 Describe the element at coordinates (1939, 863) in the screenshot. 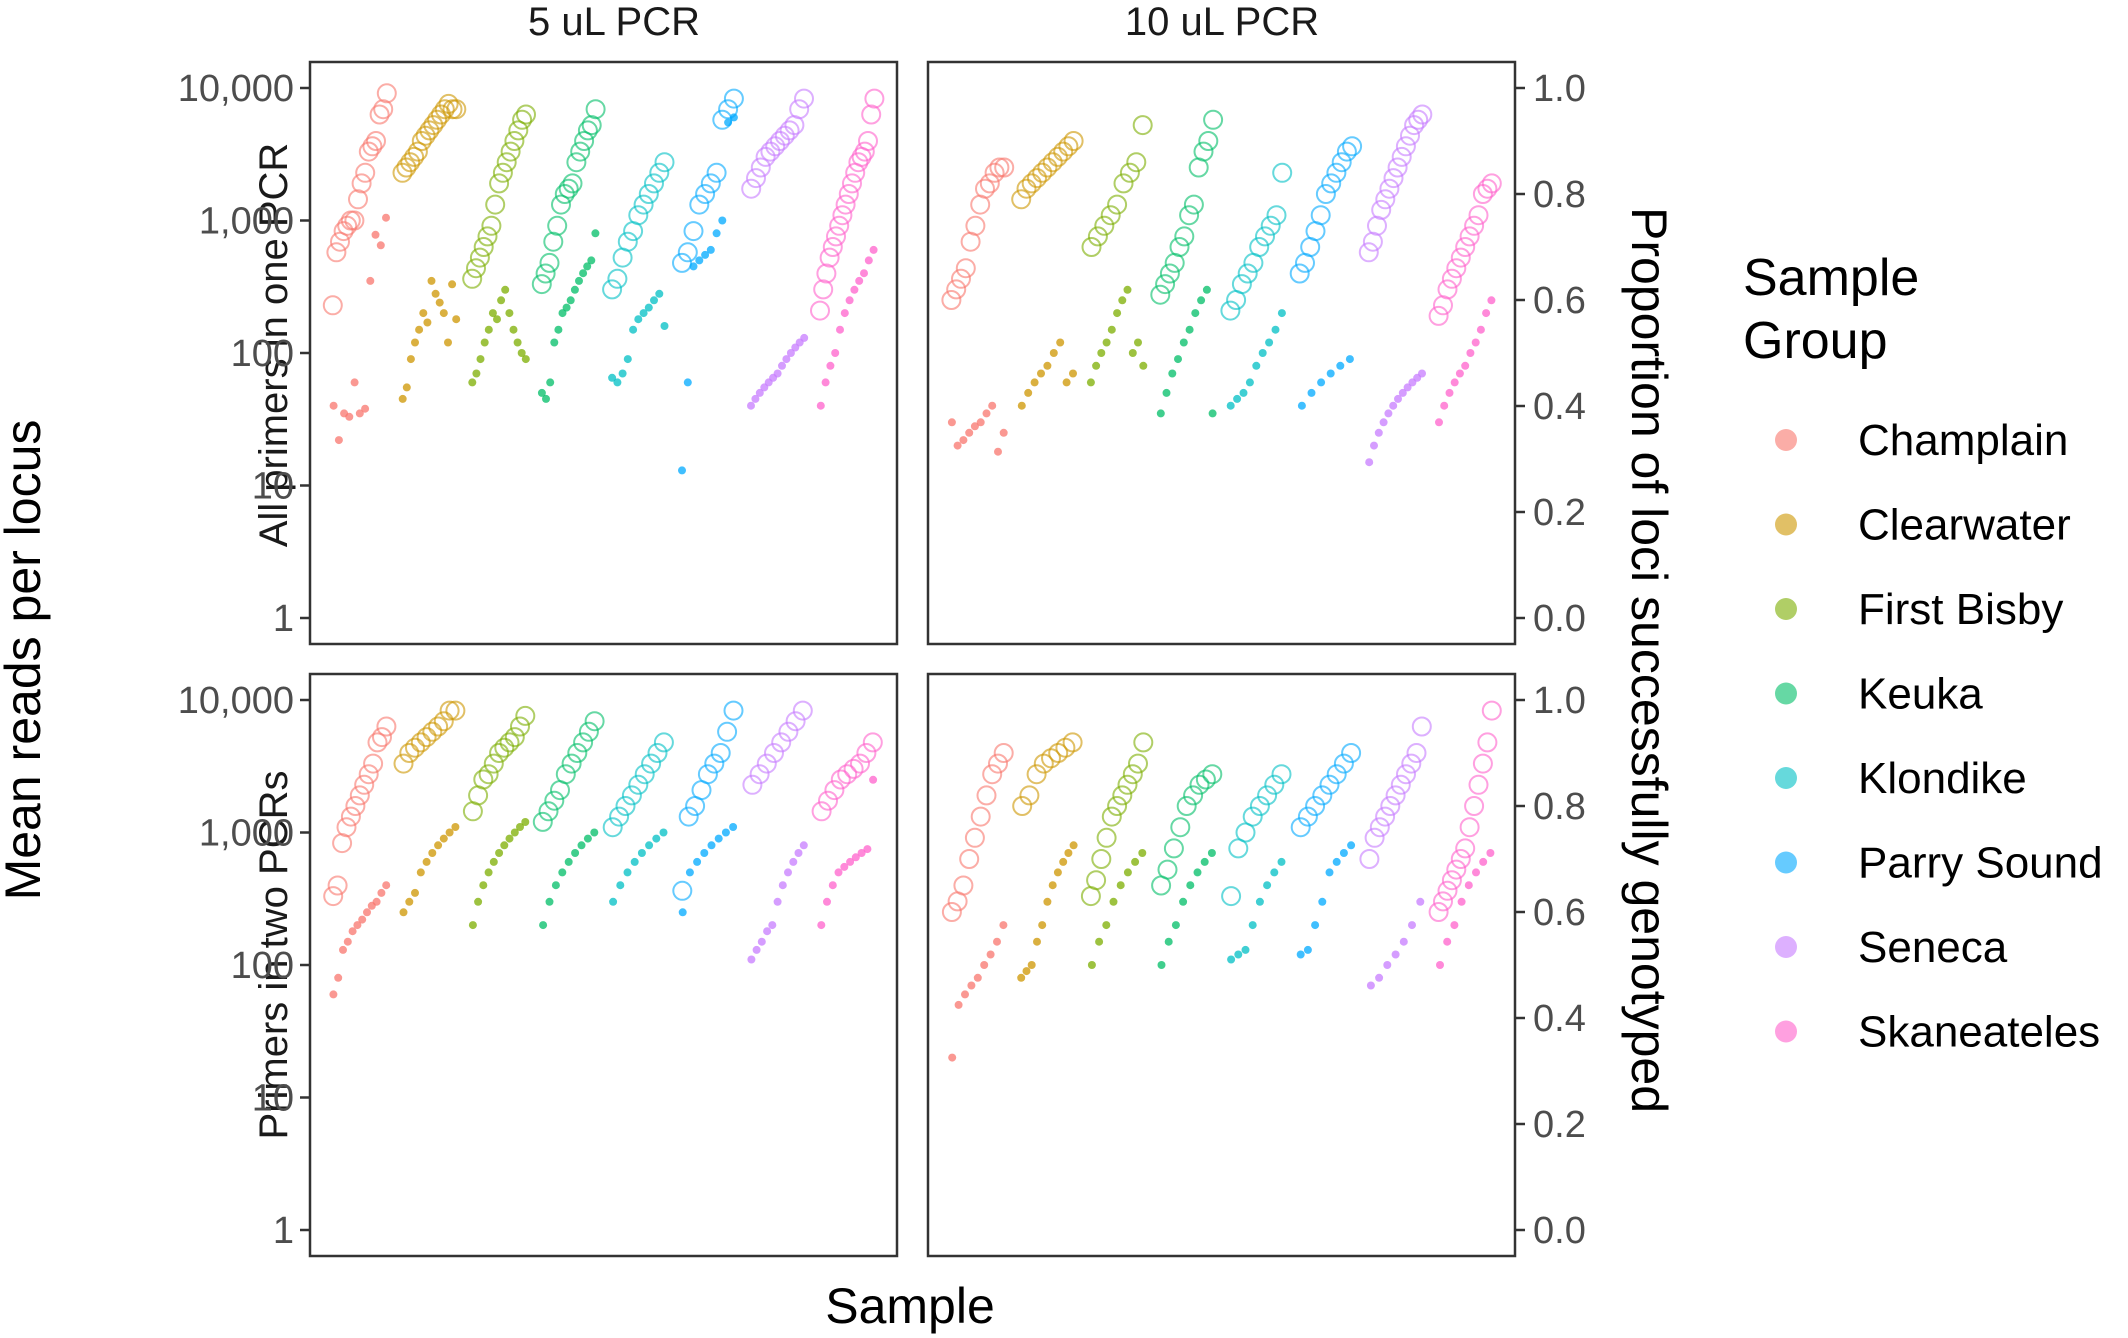

I see `legend-item-parry-sound: Parry Sound` at that location.